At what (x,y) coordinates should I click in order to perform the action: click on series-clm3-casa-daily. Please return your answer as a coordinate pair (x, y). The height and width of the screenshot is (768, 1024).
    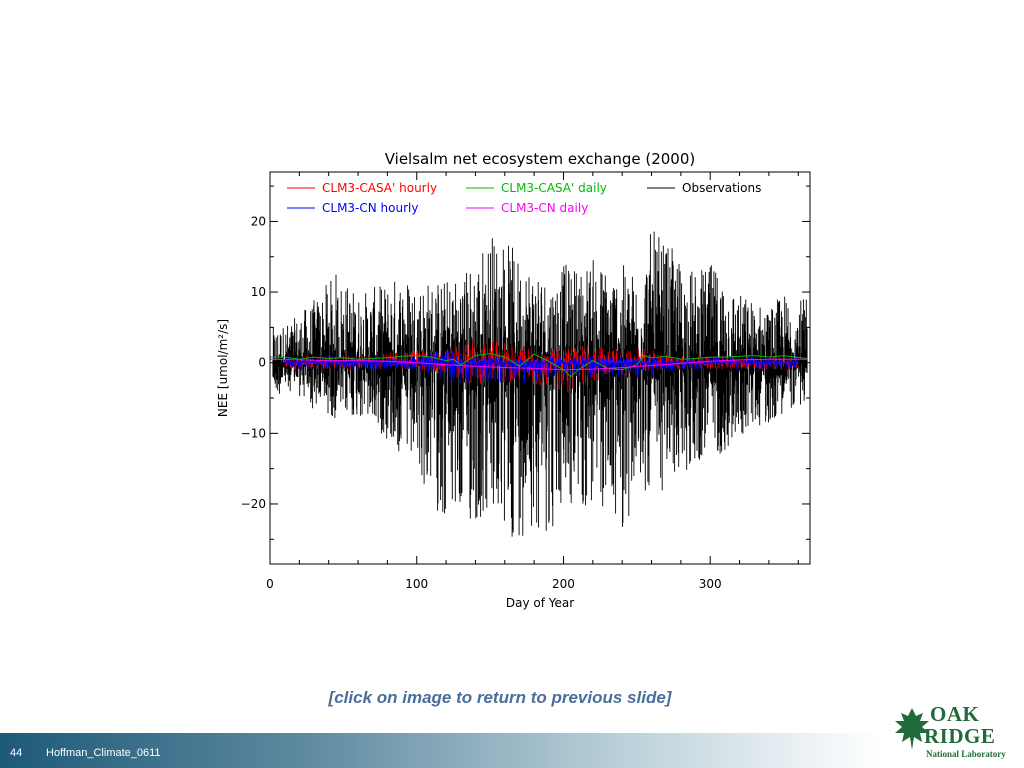
    Looking at the image, I should click on (539, 365).